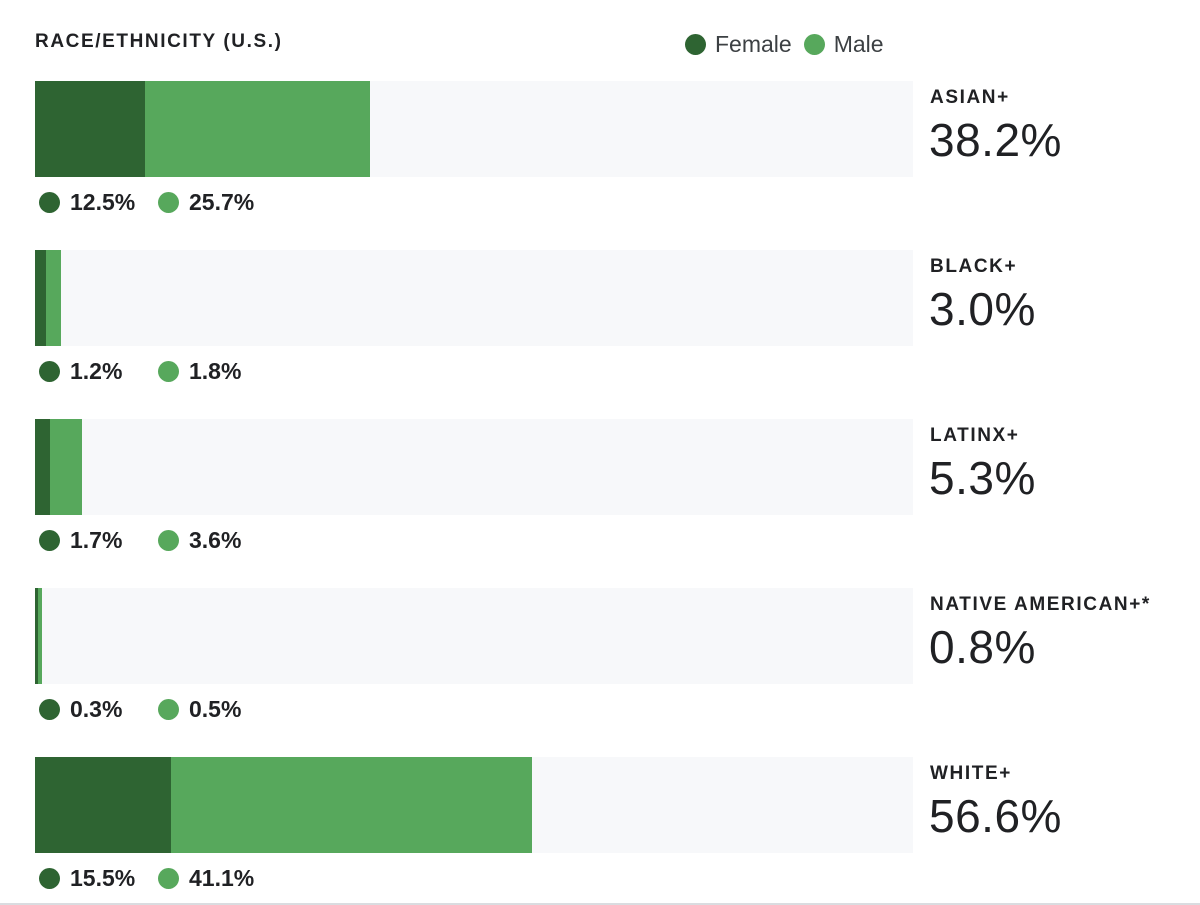 Image resolution: width=1200 pixels, height=905 pixels. I want to click on female-value: 0.3%, so click(80, 709).